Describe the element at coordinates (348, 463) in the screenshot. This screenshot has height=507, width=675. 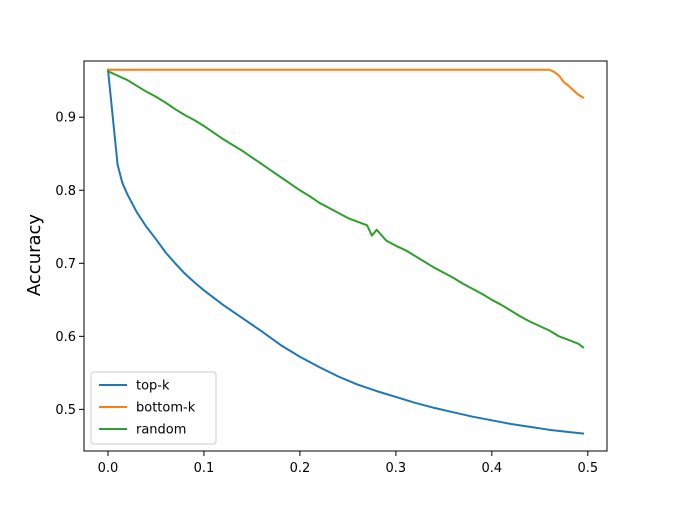
I see `x-axis: 0.0 0.1 0.2 0.3 0.4 0.5` at that location.